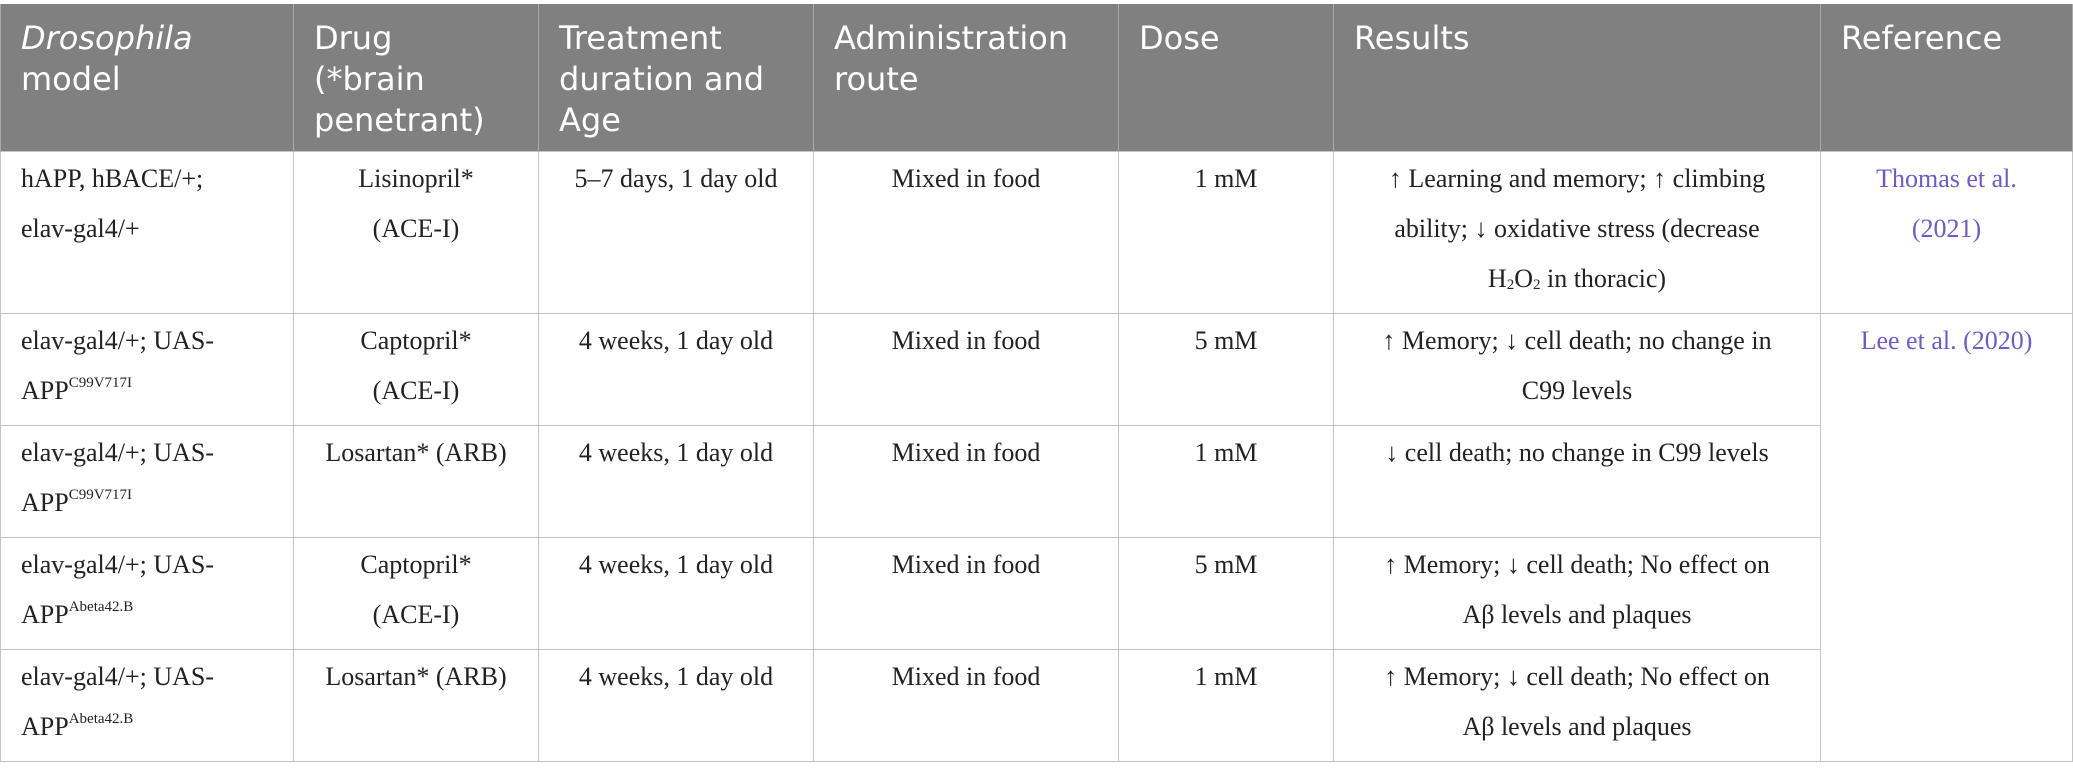  I want to click on header-model-em: Drosophila, so click(107, 38).